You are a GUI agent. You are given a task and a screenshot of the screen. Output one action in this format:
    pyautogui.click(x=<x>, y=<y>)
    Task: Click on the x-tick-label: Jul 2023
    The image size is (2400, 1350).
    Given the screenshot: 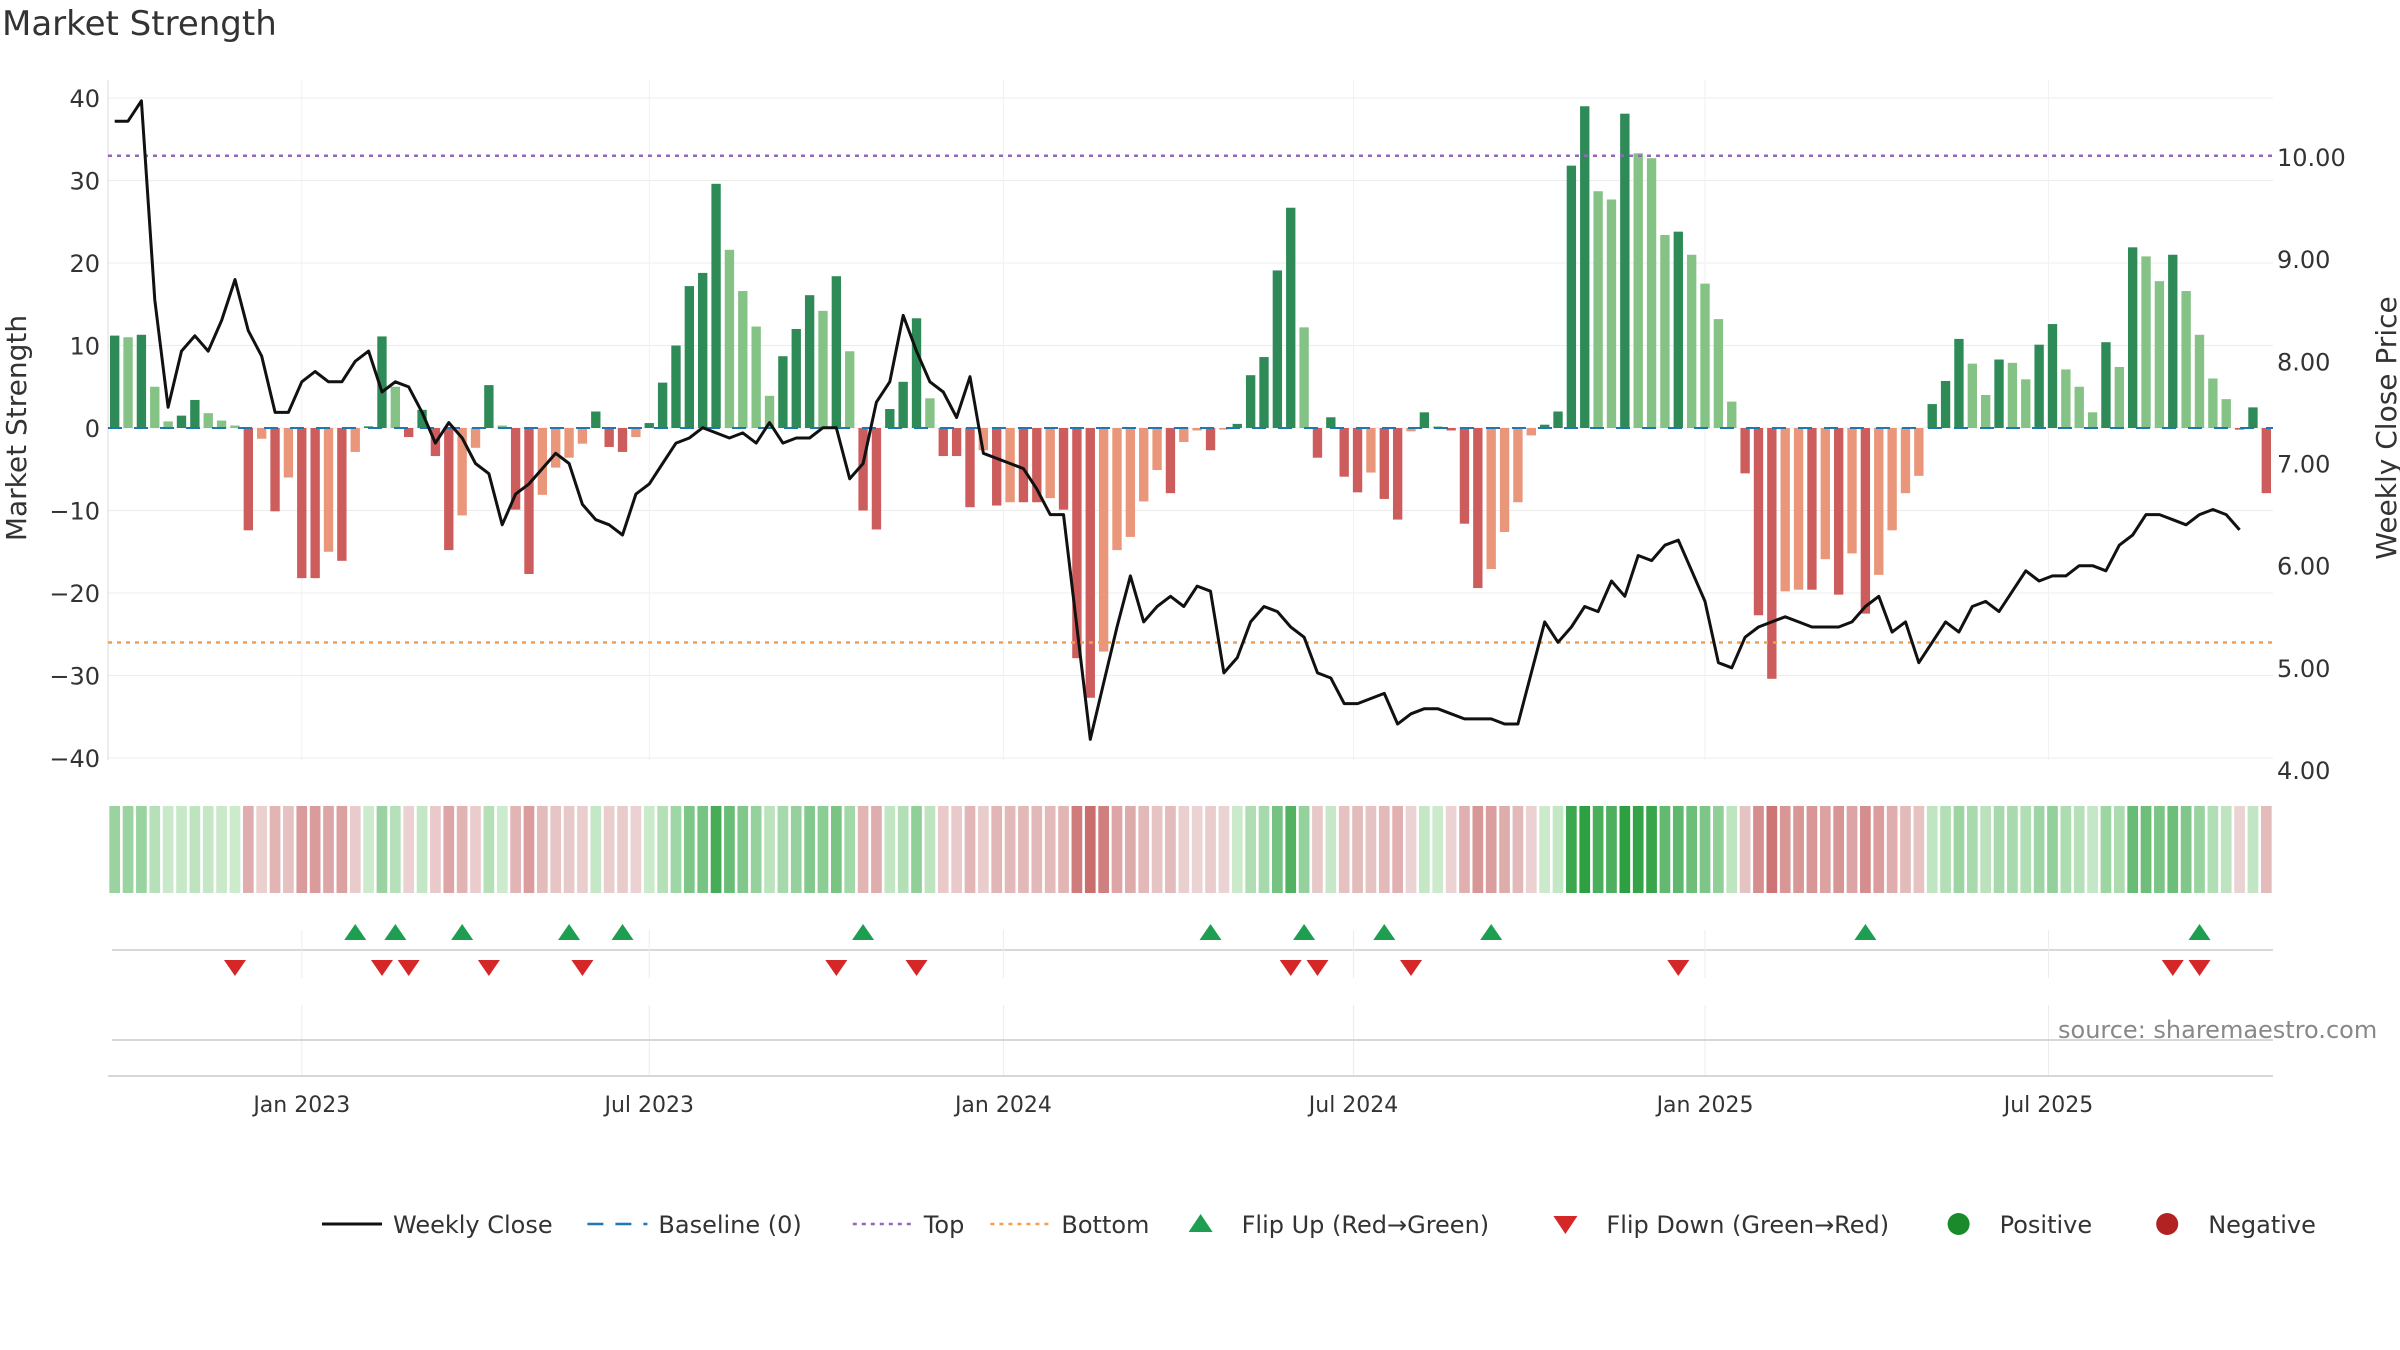 What is the action you would take?
    pyautogui.click(x=648, y=1105)
    